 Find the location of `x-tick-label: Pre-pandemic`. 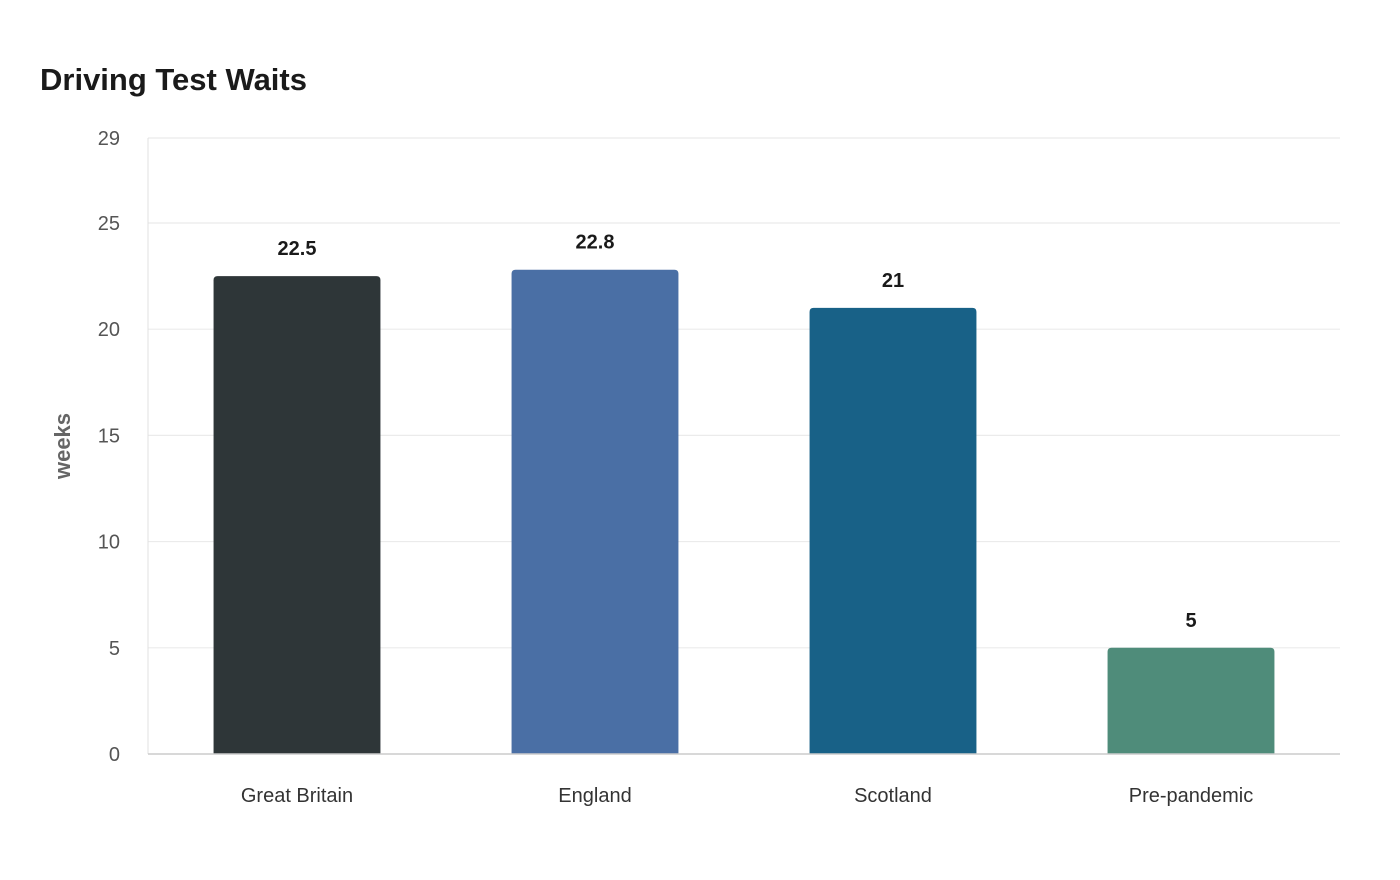

x-tick-label: Pre-pandemic is located at coordinates (1191, 796).